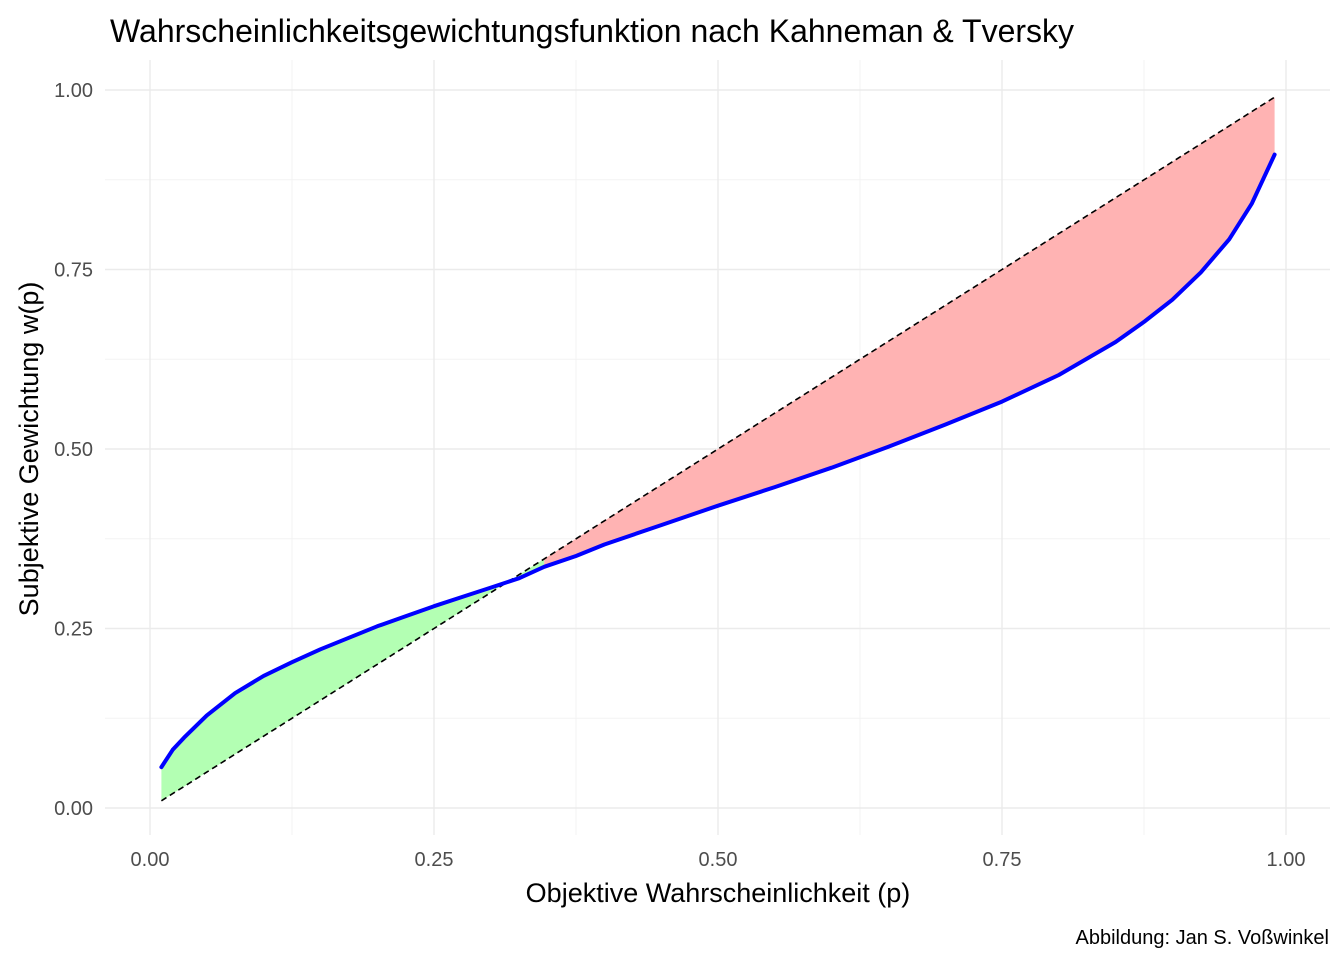  I want to click on y-tick-label: 0.75, so click(73, 271).